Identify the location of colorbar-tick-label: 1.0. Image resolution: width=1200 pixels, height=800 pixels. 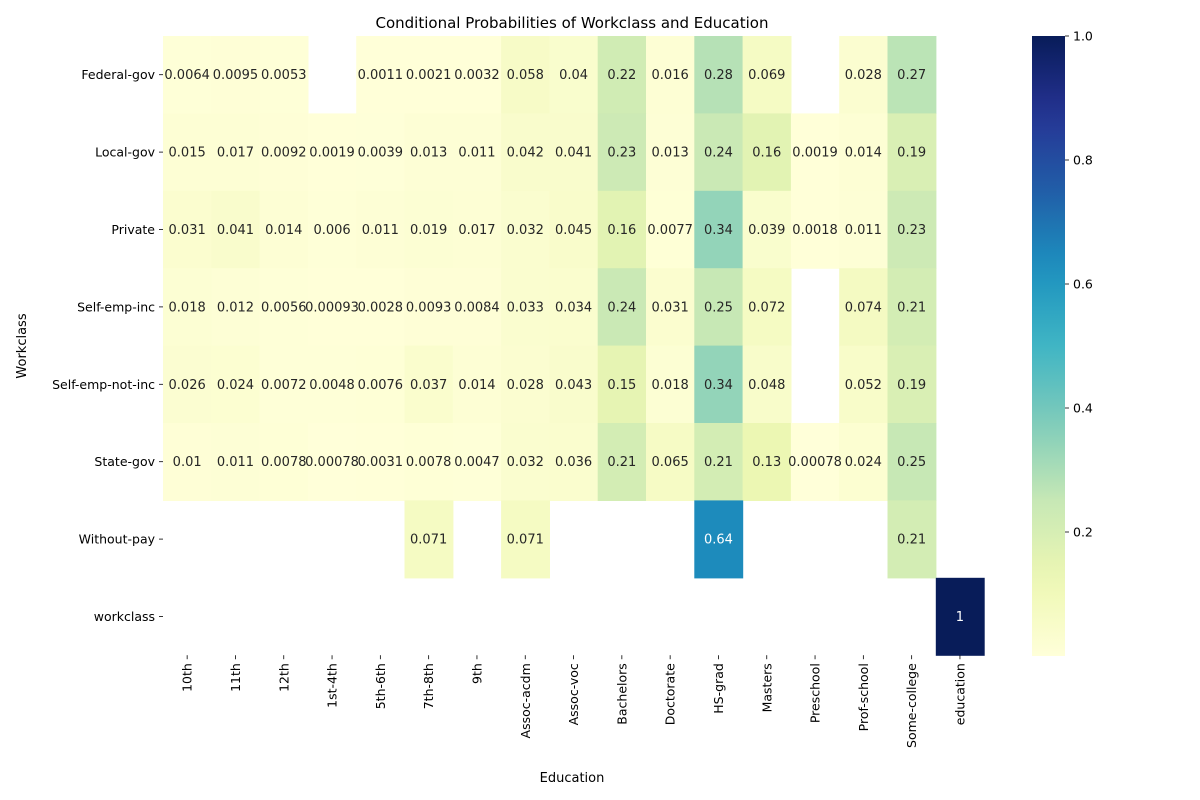
(1083, 36).